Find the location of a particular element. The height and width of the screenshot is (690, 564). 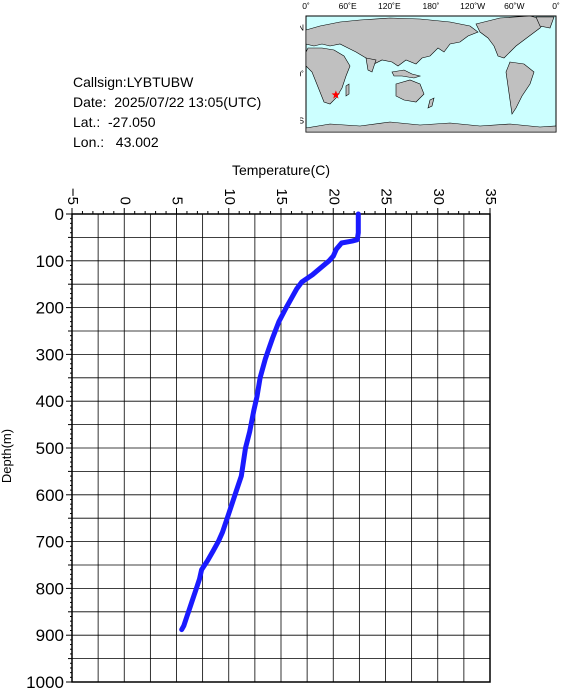

x-tick-label: 25 is located at coordinates (386, 196).